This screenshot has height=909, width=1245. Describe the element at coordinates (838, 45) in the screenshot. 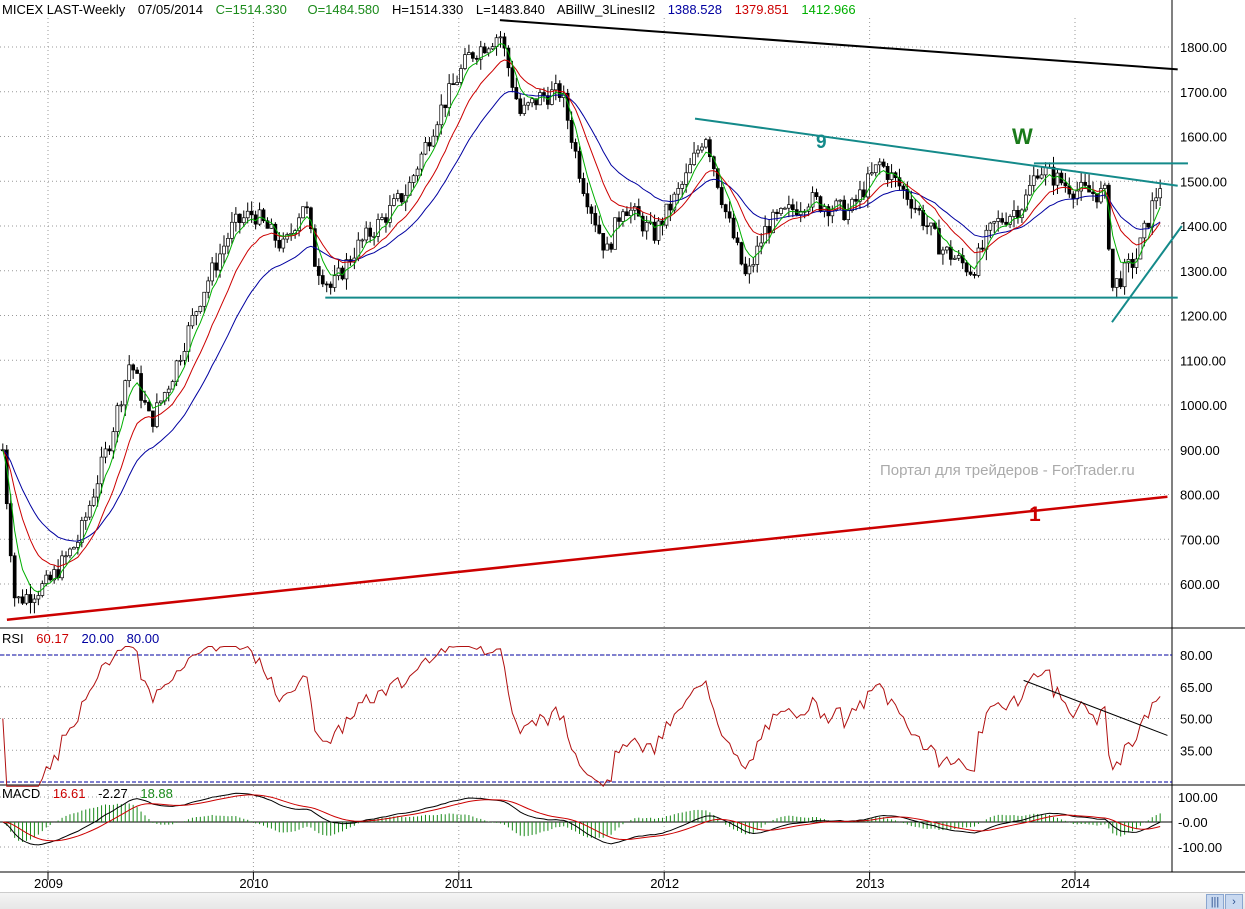

I see `trendline-top-resistance` at that location.